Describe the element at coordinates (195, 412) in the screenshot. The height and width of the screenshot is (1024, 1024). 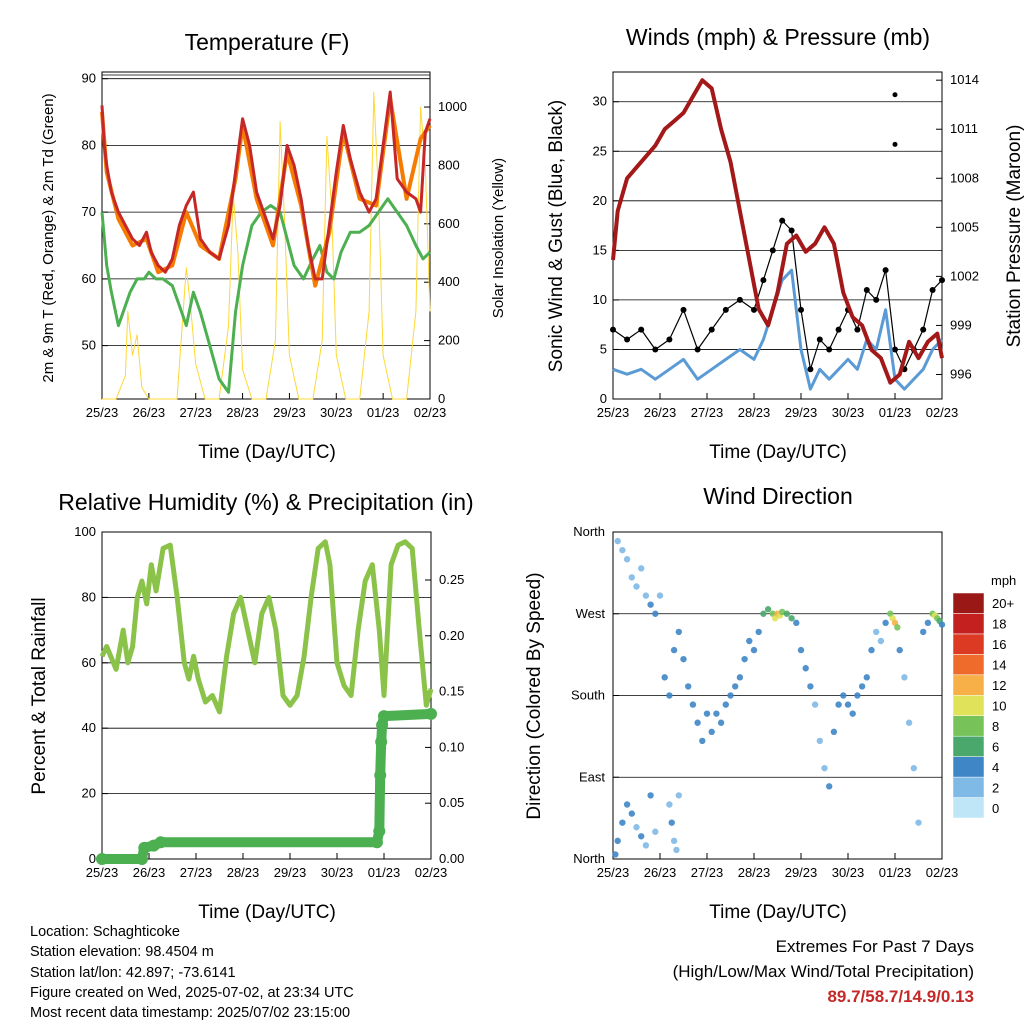
I see `x-tick-label: 27/23` at that location.